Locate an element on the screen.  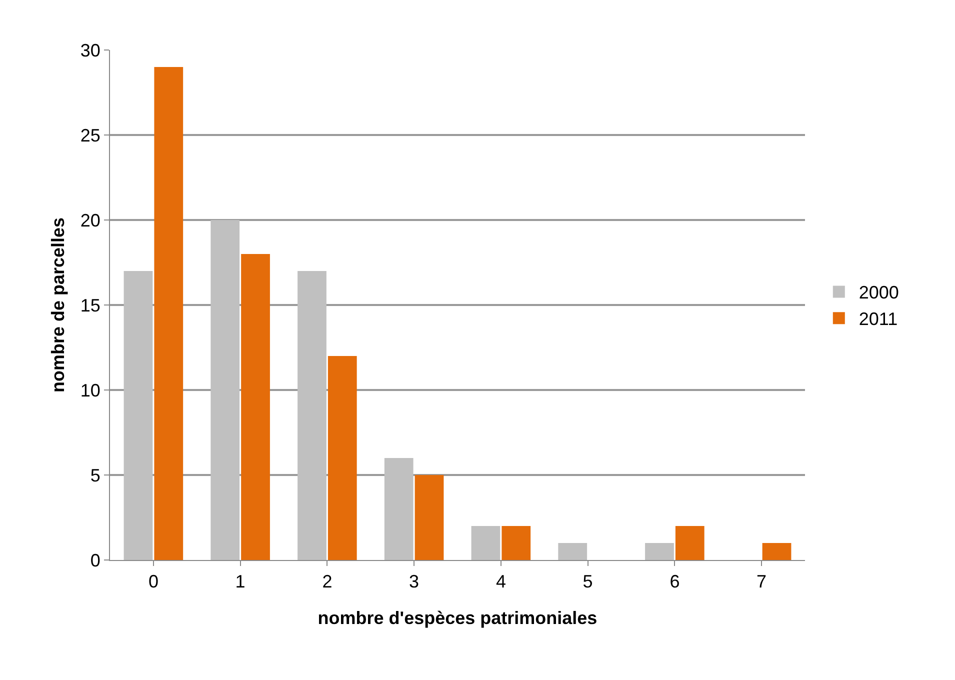
y-tick-label: 25 is located at coordinates (90, 135).